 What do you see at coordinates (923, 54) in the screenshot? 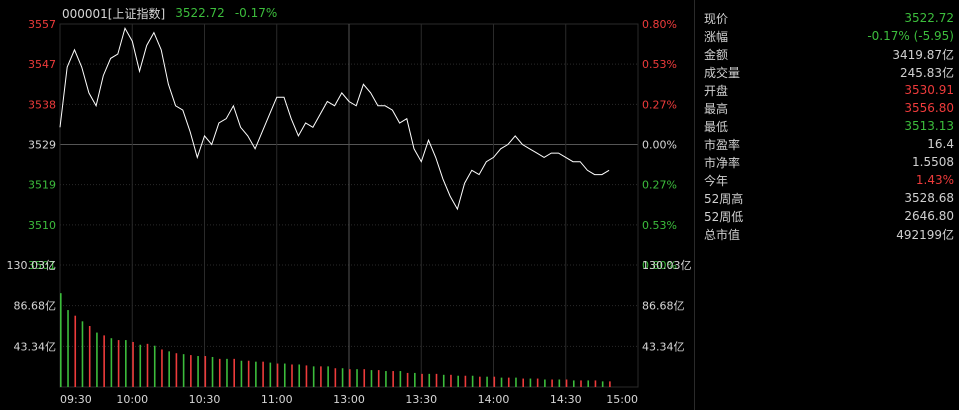
I see `quote-value: 3419.87亿` at bounding box center [923, 54].